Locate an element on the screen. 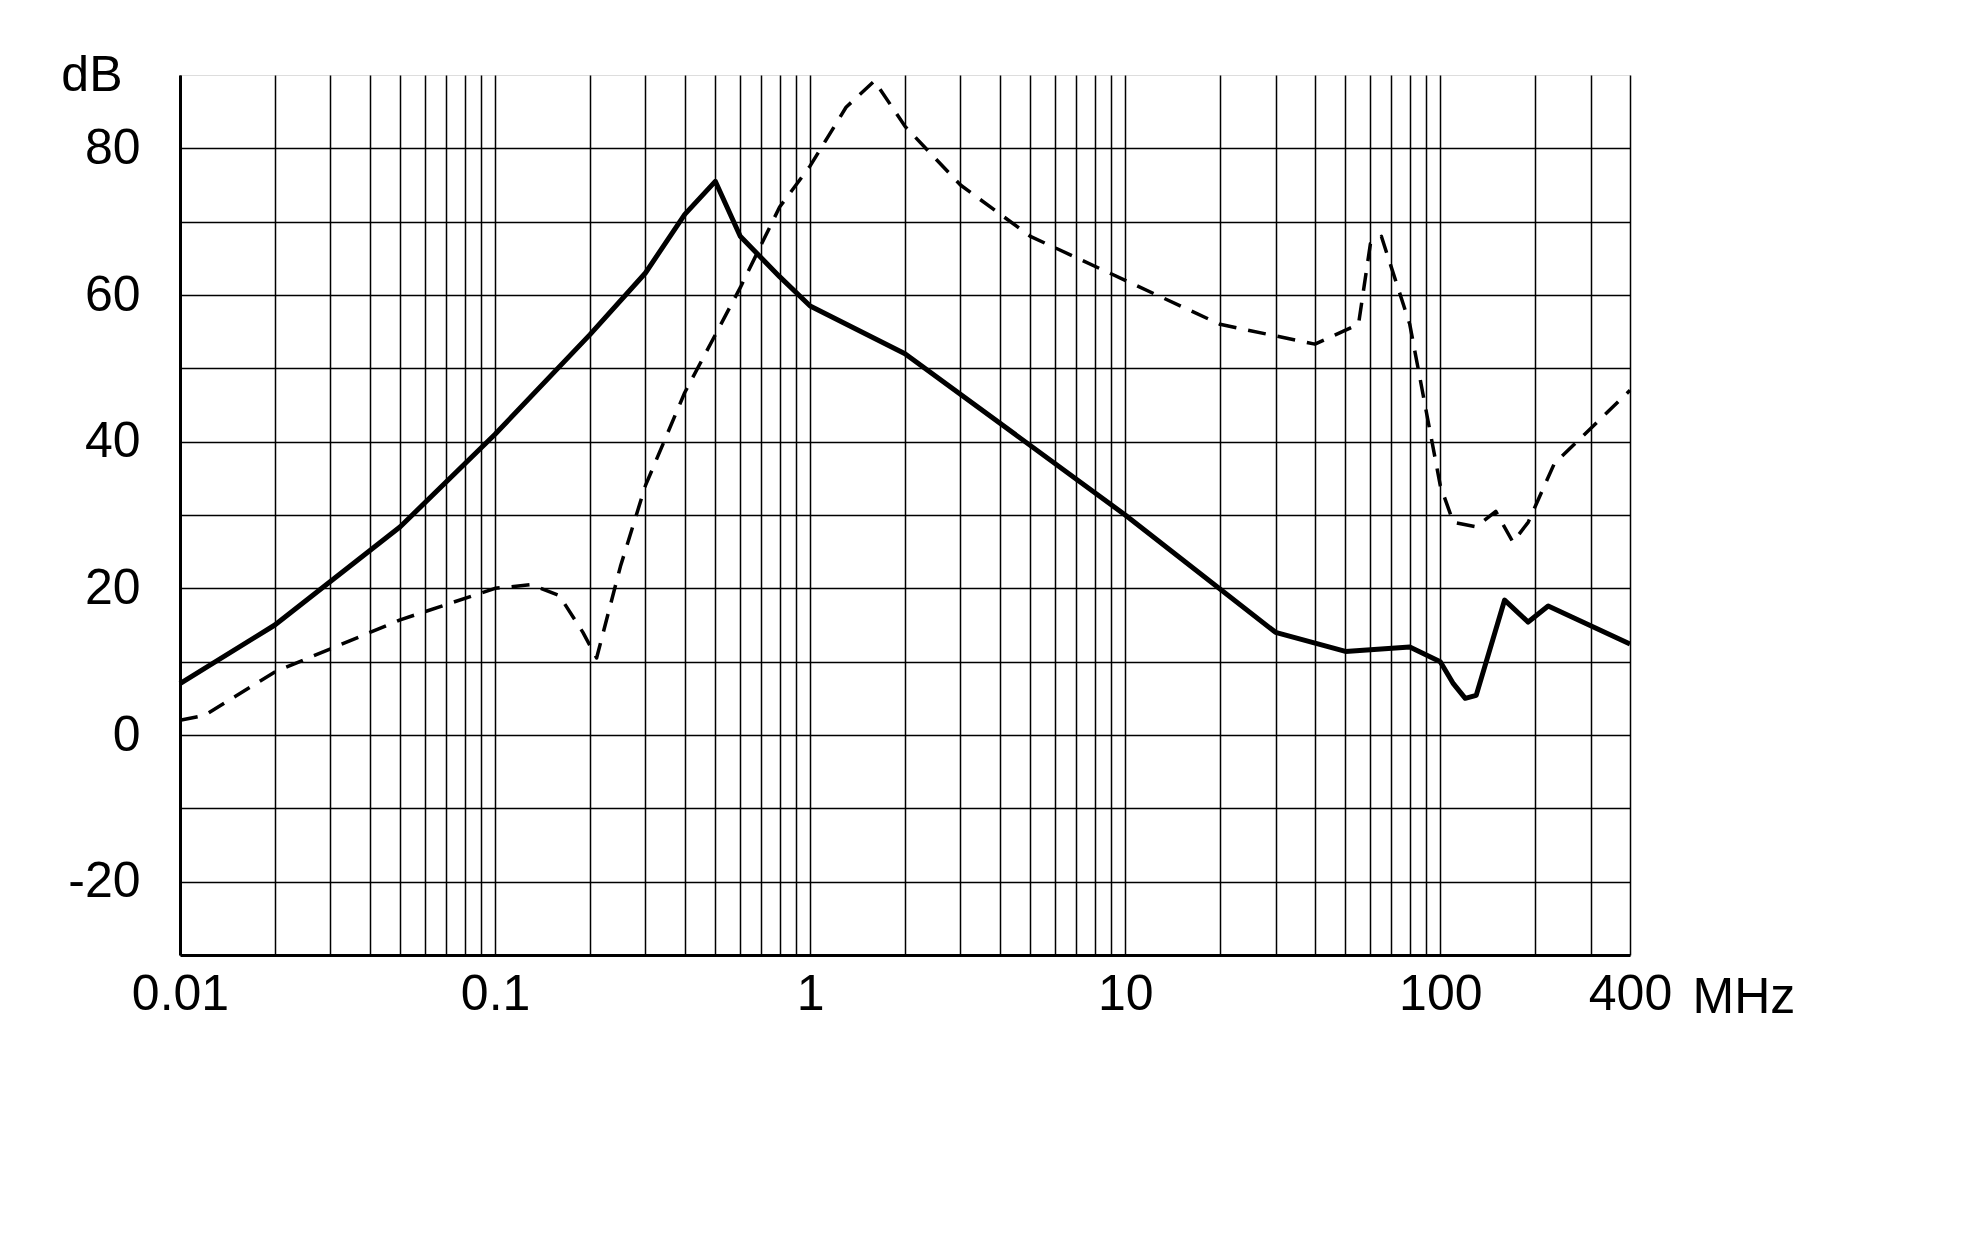 The height and width of the screenshot is (1250, 1979). x-tick-label: 10 is located at coordinates (1125, 992).